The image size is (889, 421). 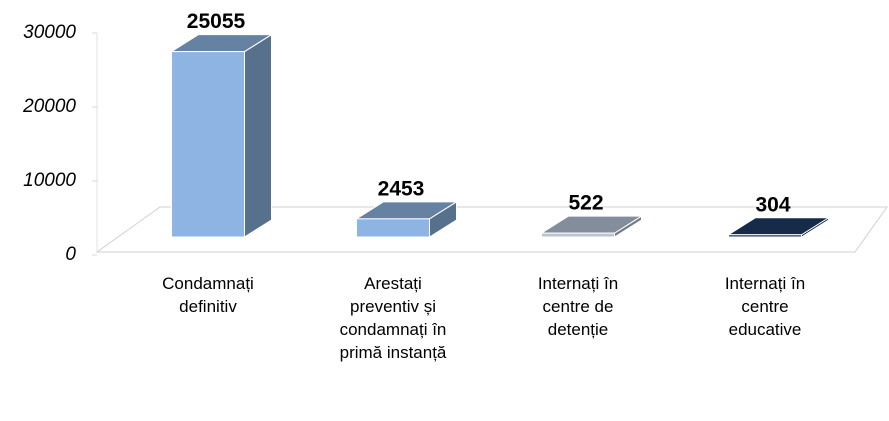 What do you see at coordinates (772, 204) in the screenshot?
I see `value-label: 304` at bounding box center [772, 204].